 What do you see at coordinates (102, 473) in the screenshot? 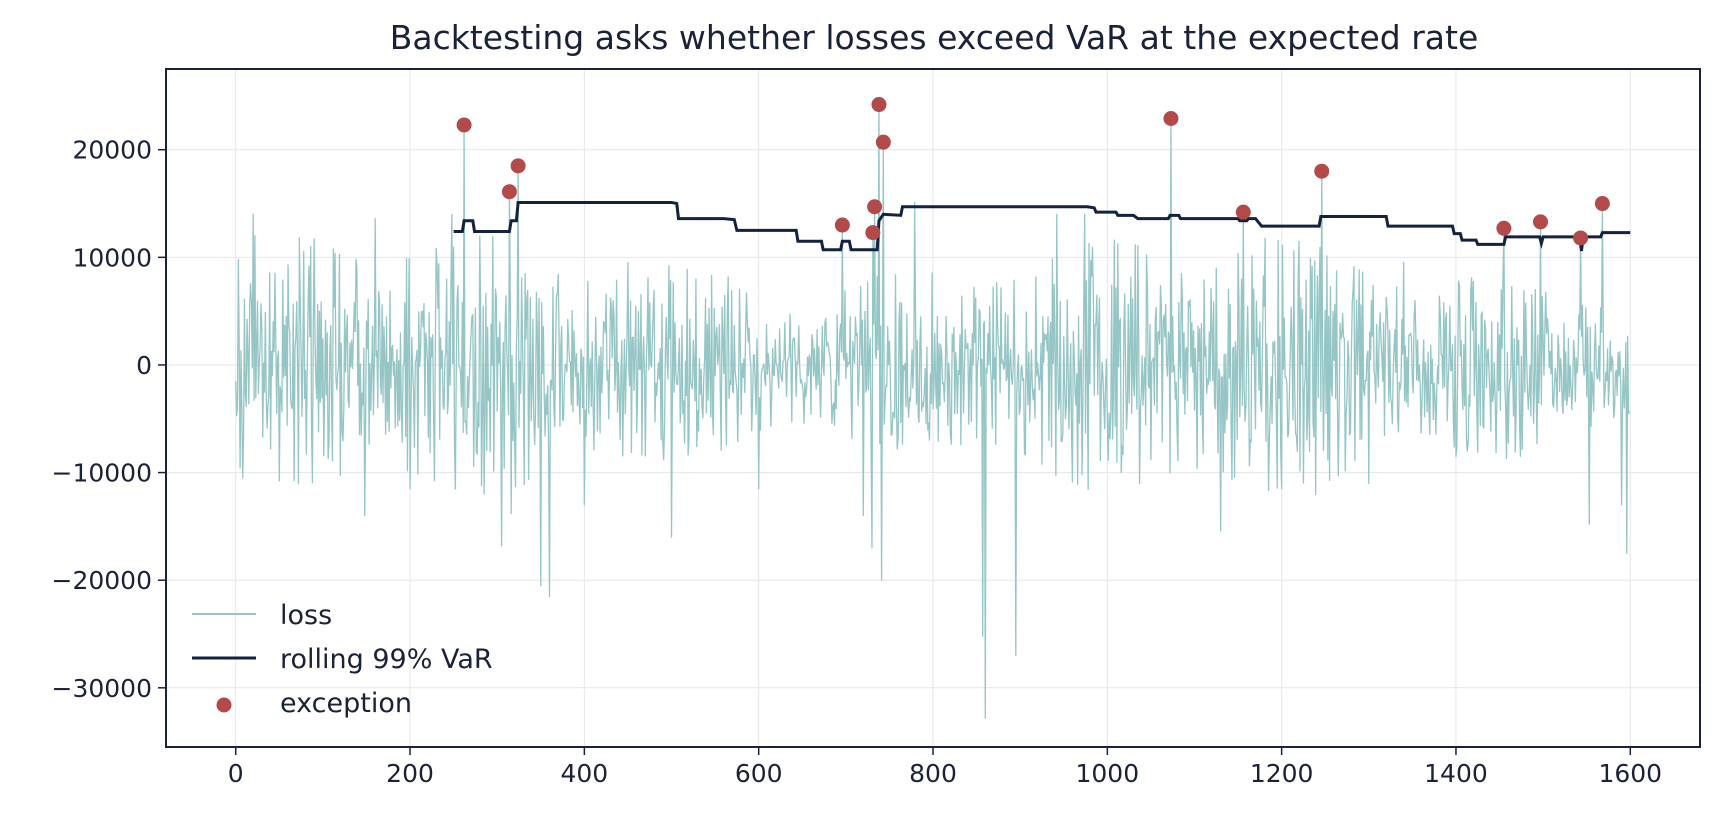
I see `y-tick-label-3: −10000` at bounding box center [102, 473].